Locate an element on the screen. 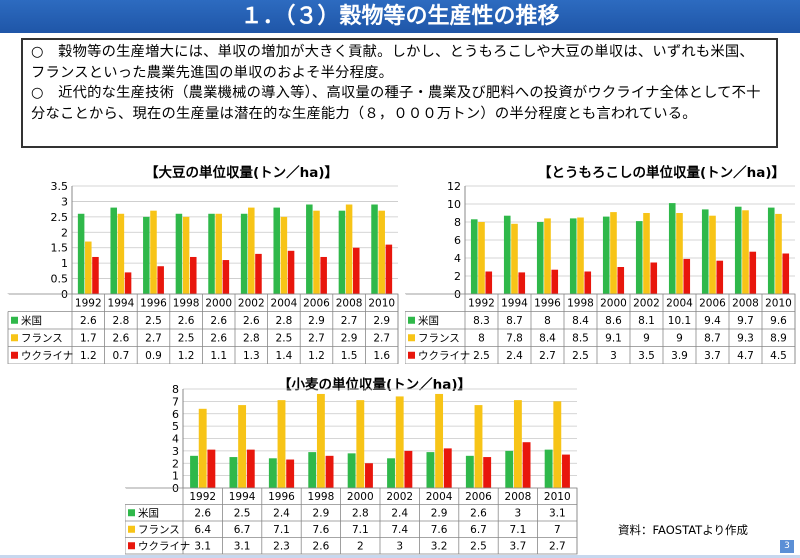 The width and height of the screenshot is (800, 558). data-label: 1.5 is located at coordinates (349, 356).